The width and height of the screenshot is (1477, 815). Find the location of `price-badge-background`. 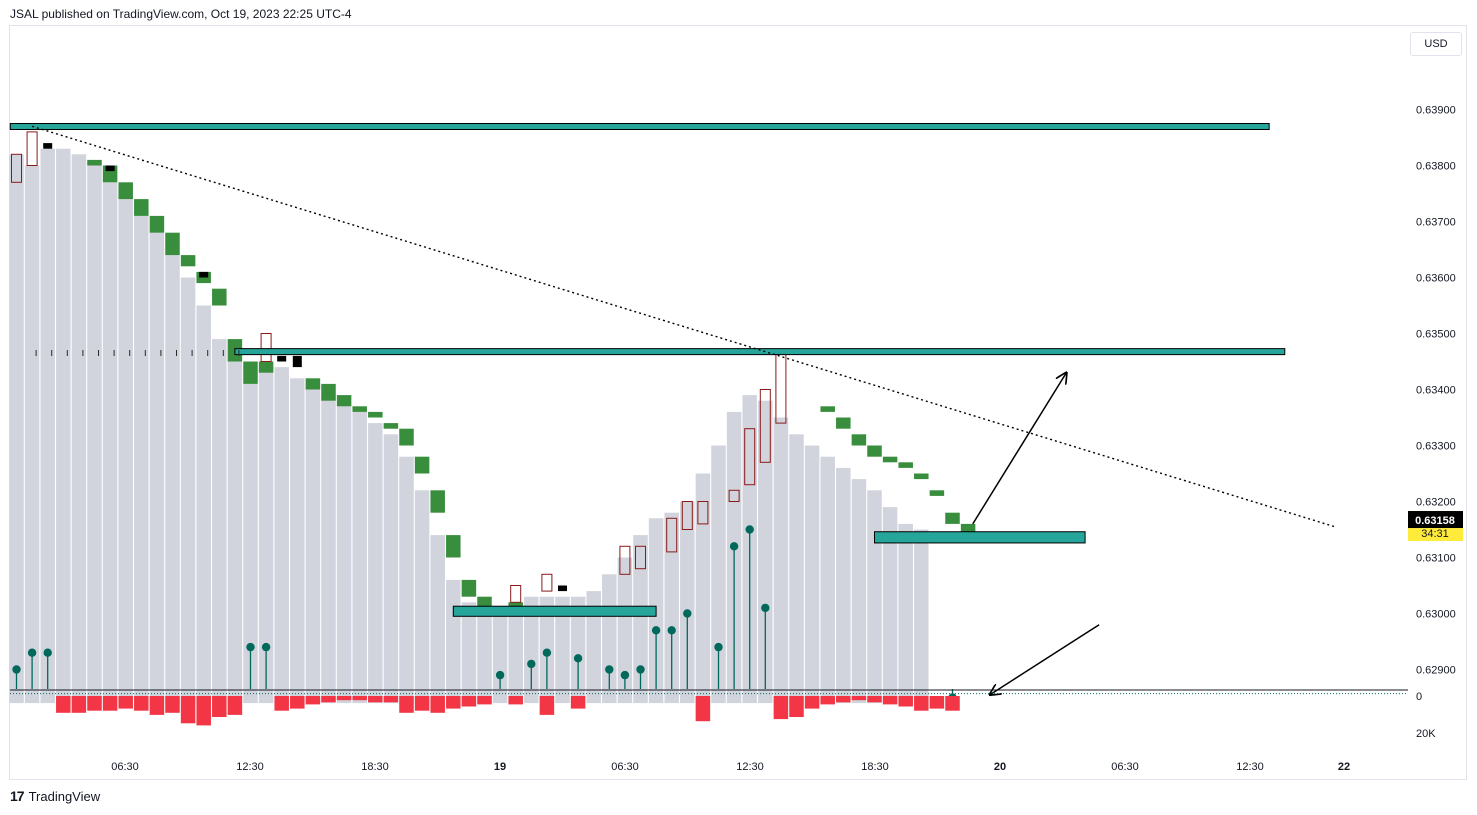

price-badge-background is located at coordinates (1435, 520).